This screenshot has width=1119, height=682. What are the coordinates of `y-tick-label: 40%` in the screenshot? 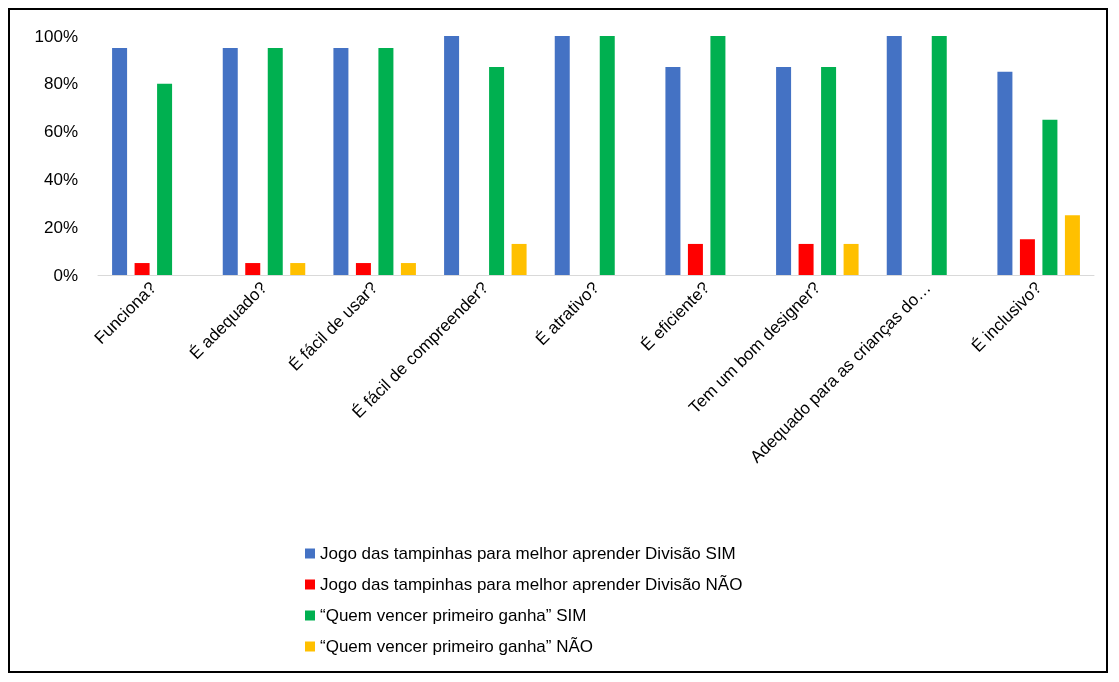 It's located at (60, 179).